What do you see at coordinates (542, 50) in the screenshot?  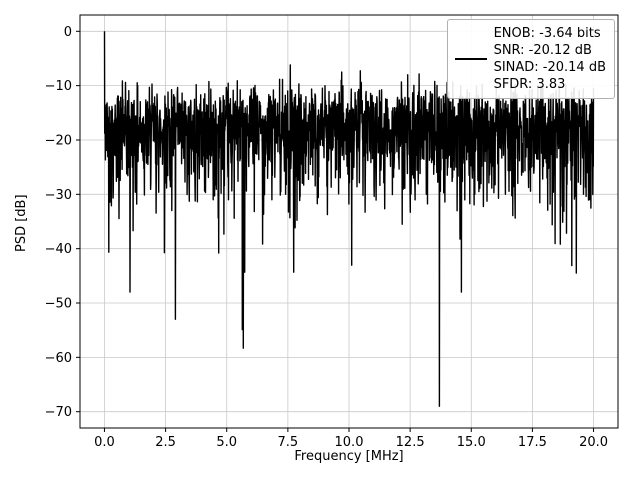 I see `legend-entry-snr: SNR: -20.12 dB` at bounding box center [542, 50].